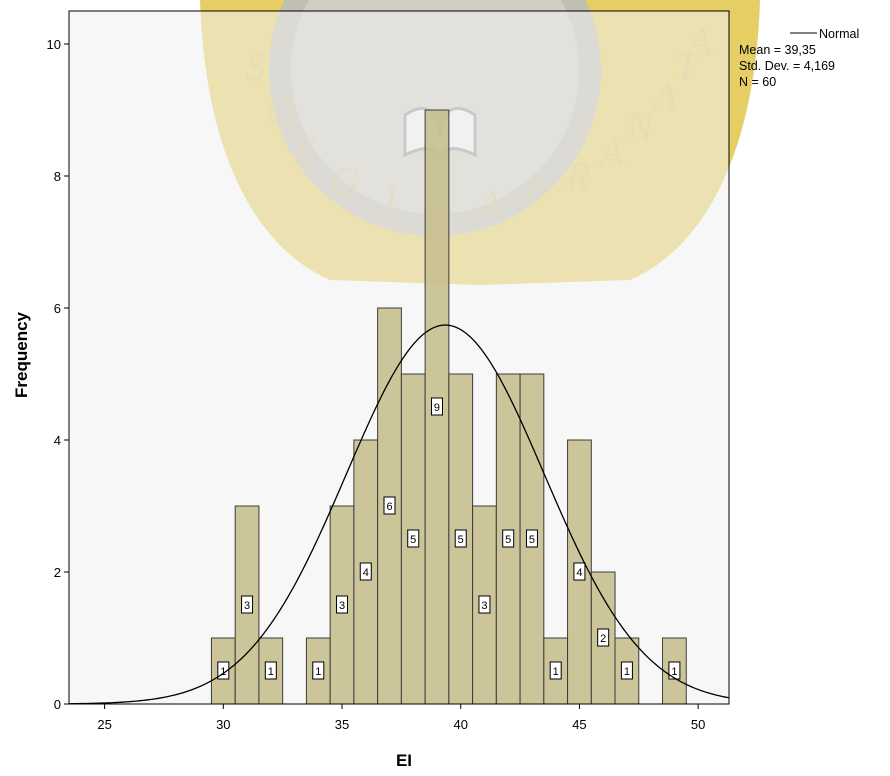 The image size is (890, 776). What do you see at coordinates (839, 34) in the screenshot?
I see `legend-series-label: Normal` at bounding box center [839, 34].